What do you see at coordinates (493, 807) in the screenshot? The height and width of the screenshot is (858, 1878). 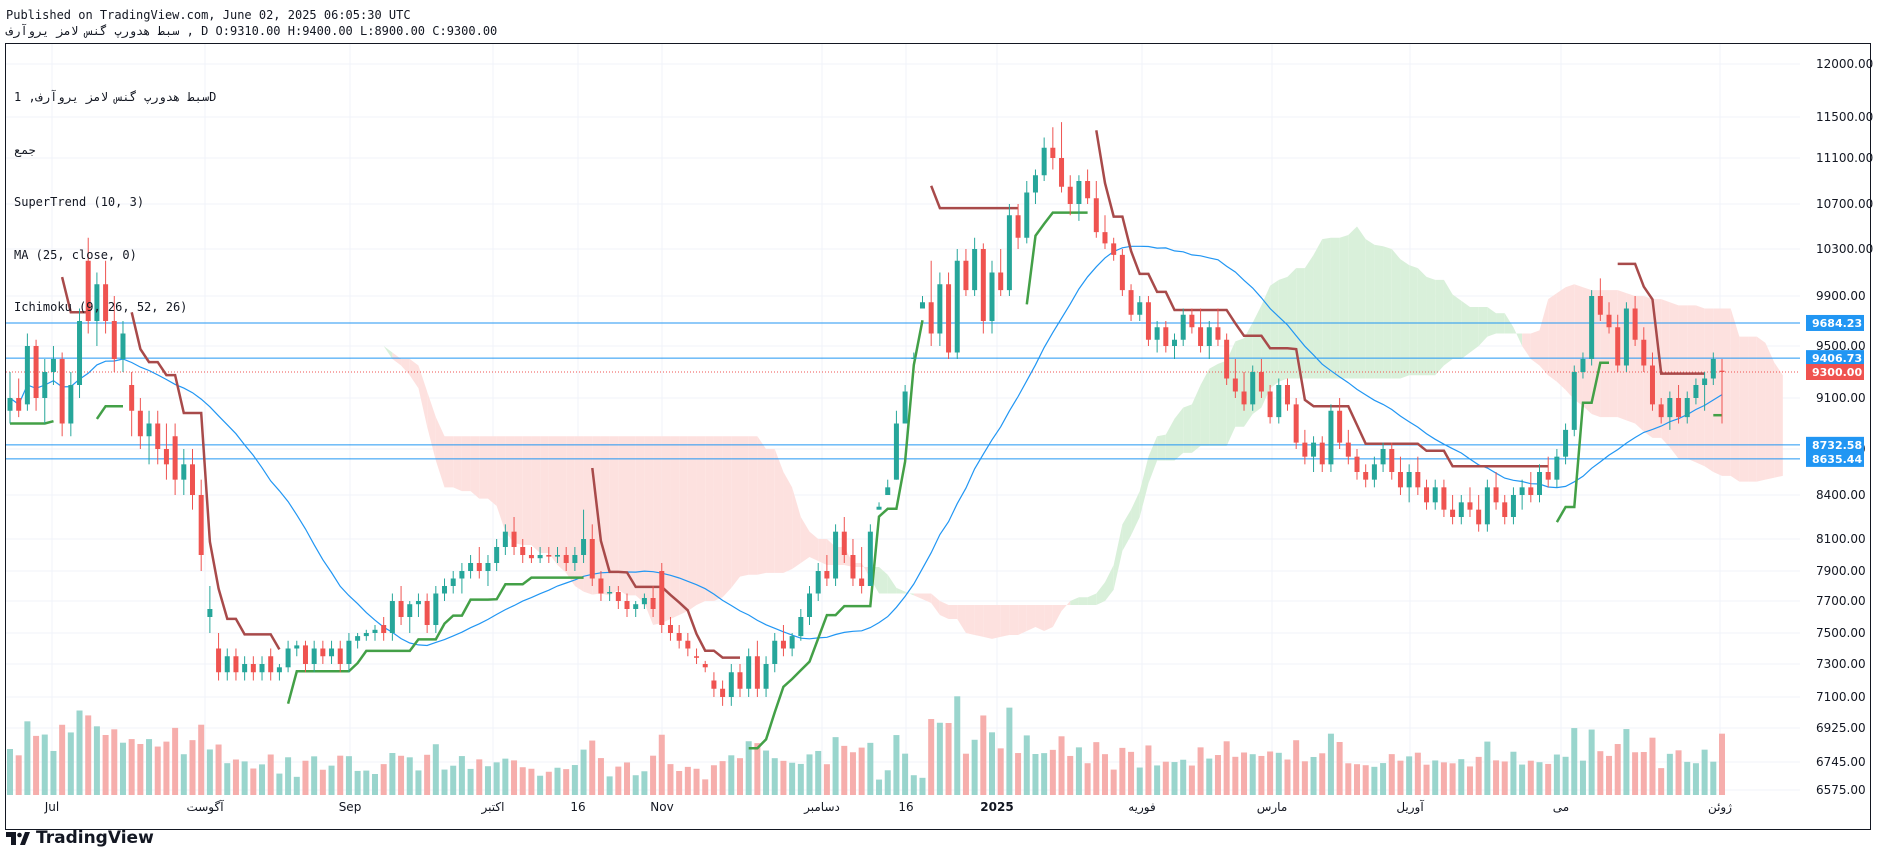 I see `time-tick-label: اکتبر` at bounding box center [493, 807].